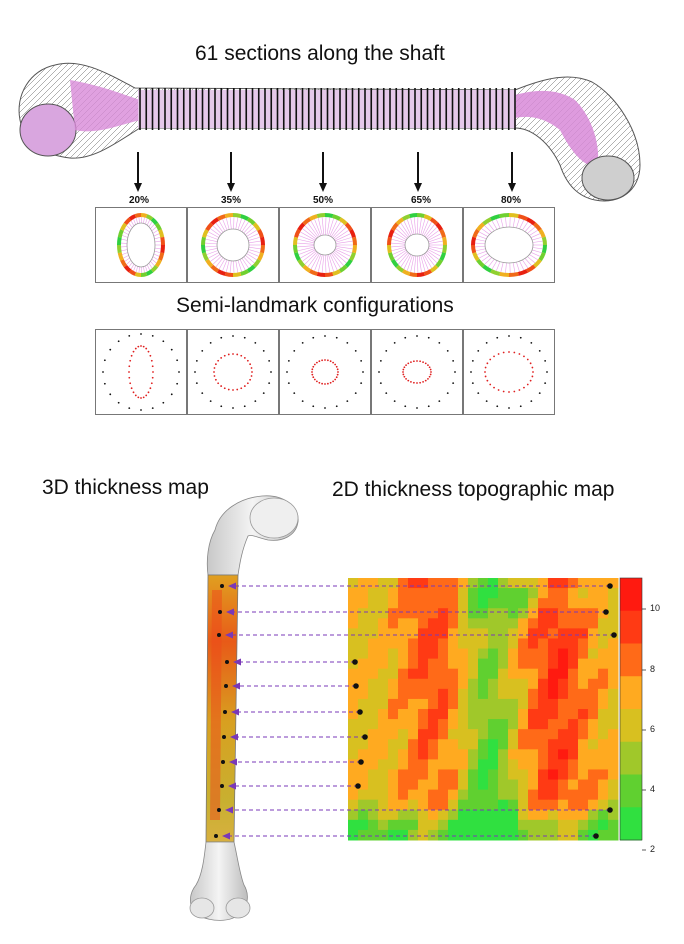 The width and height of the screenshot is (684, 944). Describe the element at coordinates (125, 487) in the screenshot. I see `map3d-title: 3D thickness map` at that location.